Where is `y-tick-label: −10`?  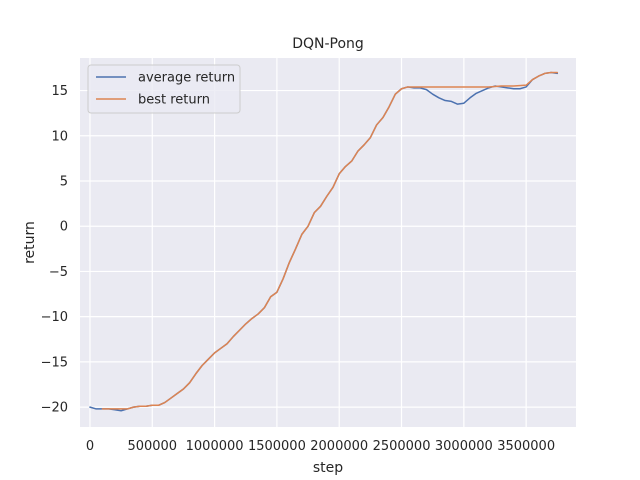
y-tick-label: −10 is located at coordinates (54, 317).